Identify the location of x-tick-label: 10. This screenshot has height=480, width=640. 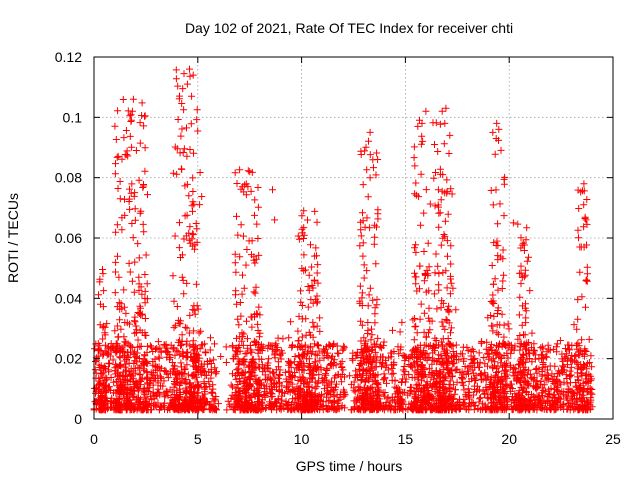
(302, 439).